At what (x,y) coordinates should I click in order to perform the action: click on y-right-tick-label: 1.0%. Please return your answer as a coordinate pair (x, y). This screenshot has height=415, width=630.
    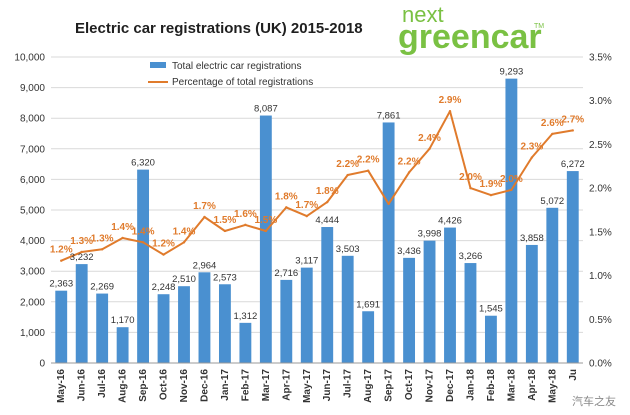
    Looking at the image, I should click on (600, 276).